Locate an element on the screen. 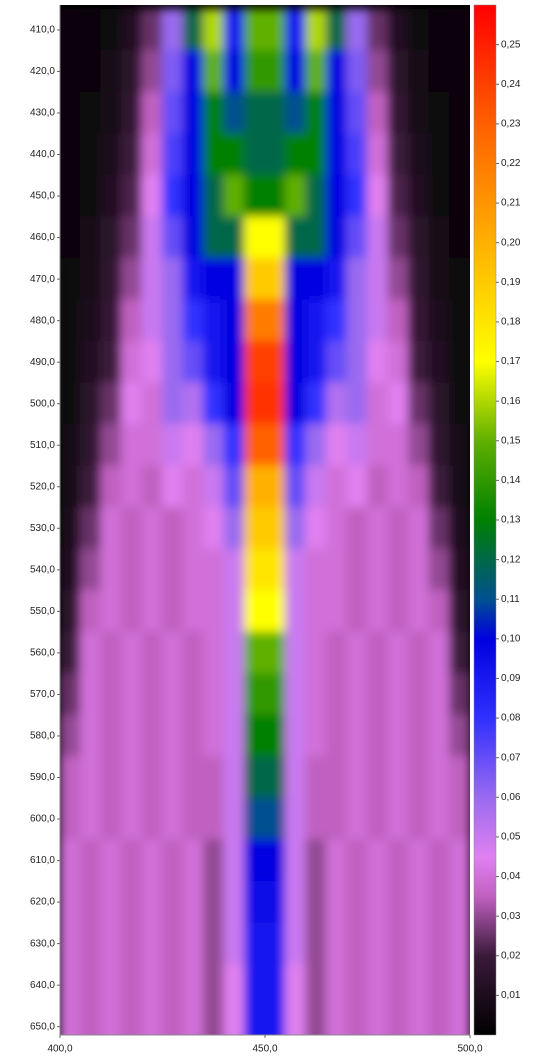 The width and height of the screenshot is (539, 1061). y-tick-label: 580,0 is located at coordinates (42, 736).